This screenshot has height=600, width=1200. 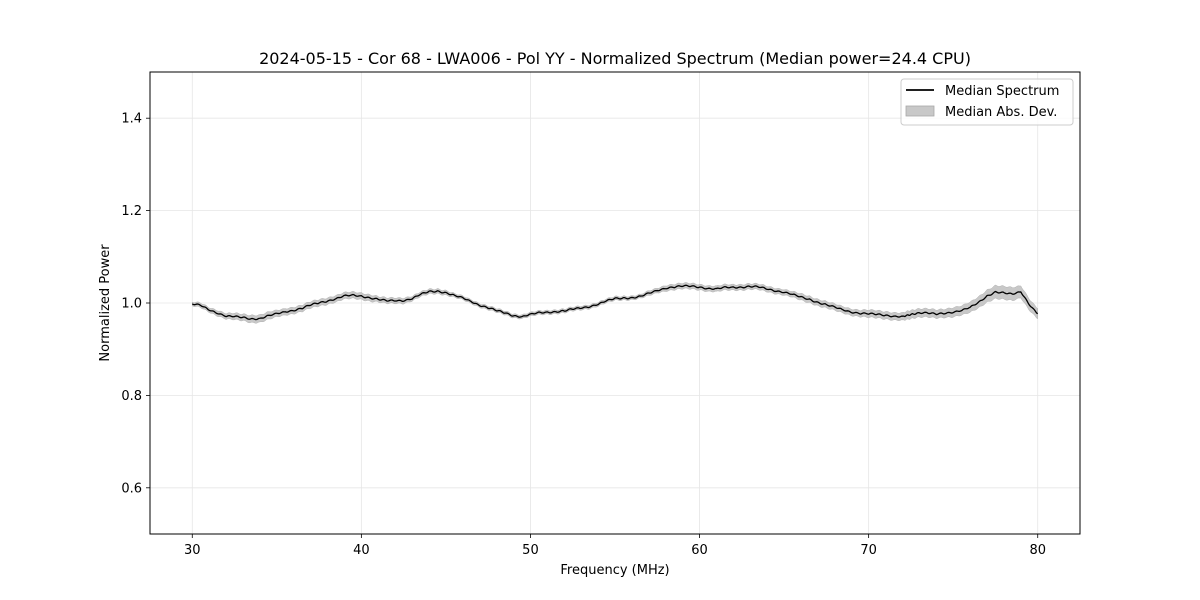 What do you see at coordinates (699, 550) in the screenshot?
I see `x-tick-label: 60` at bounding box center [699, 550].